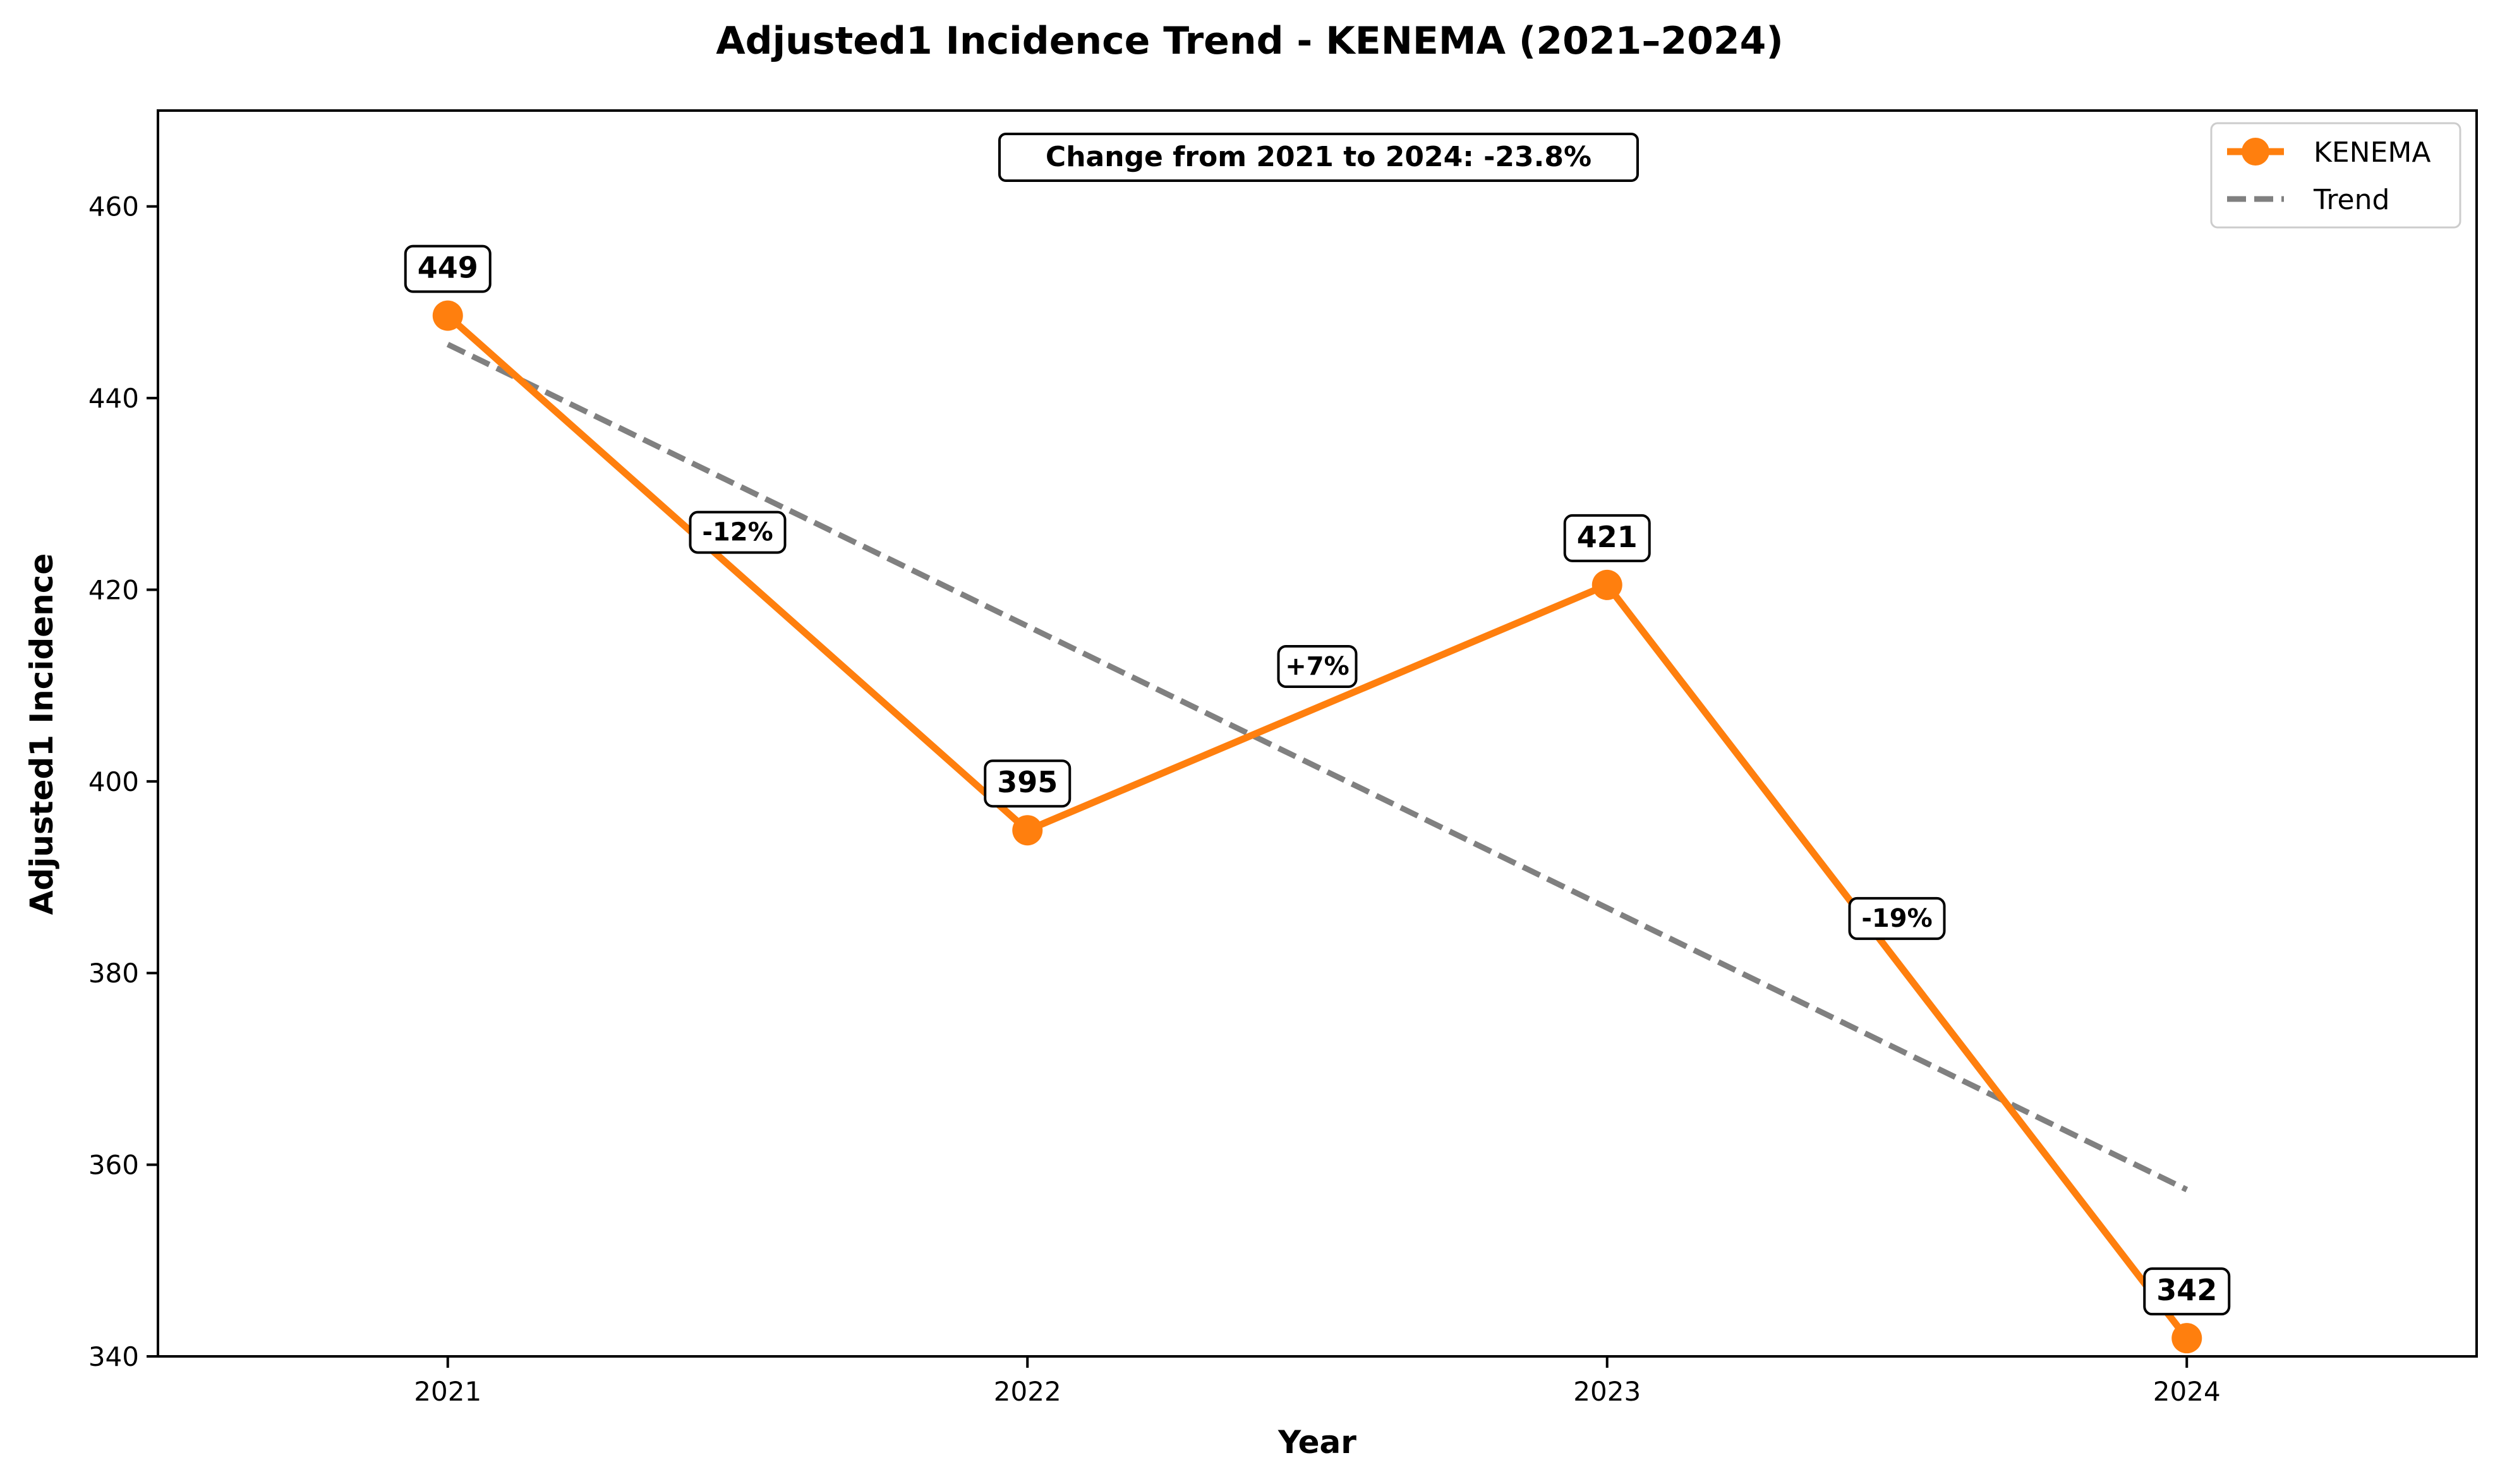 Image resolution: width=2500 pixels, height=1484 pixels. What do you see at coordinates (1027, 1391) in the screenshot?
I see `x-tick-label: 2022` at bounding box center [1027, 1391].